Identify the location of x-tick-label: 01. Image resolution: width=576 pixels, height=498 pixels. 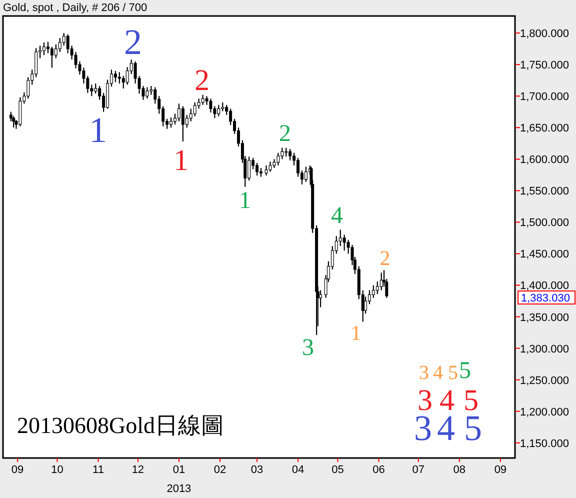
(179, 470).